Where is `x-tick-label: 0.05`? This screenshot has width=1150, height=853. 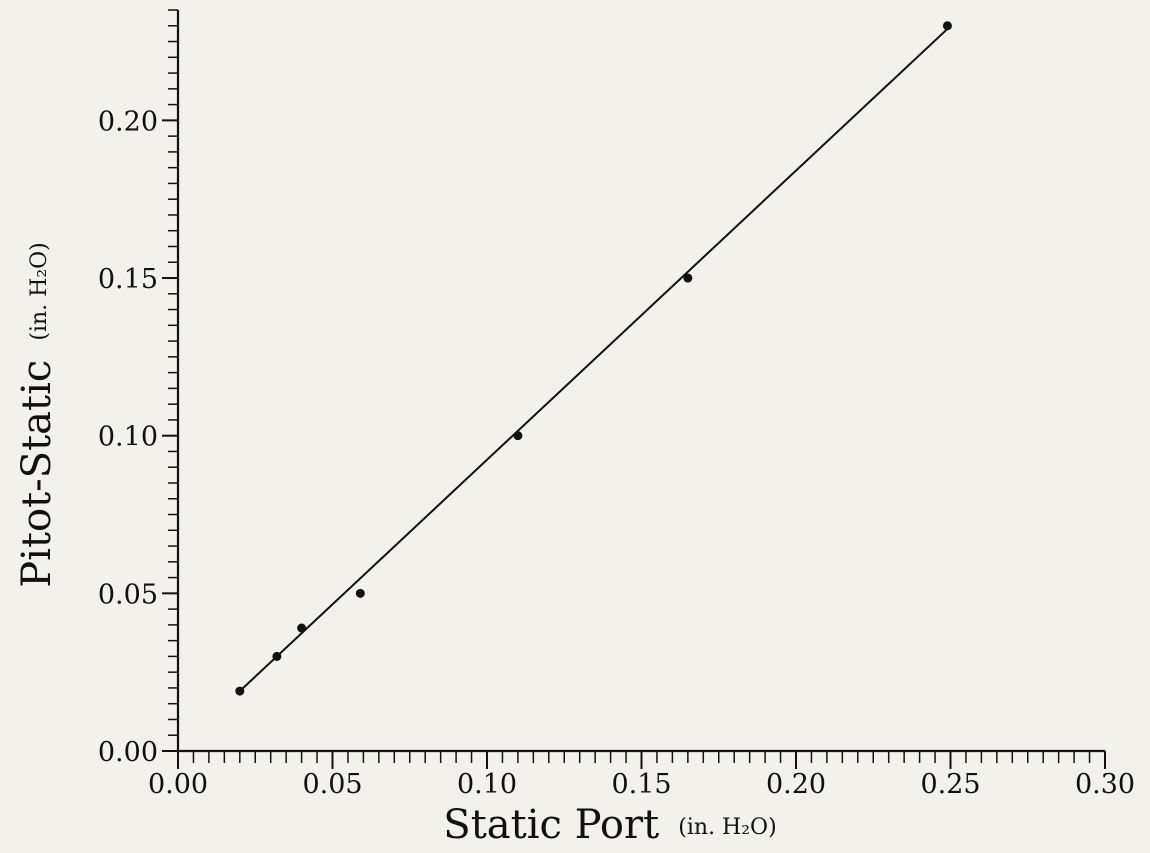 x-tick-label: 0.05 is located at coordinates (332, 784).